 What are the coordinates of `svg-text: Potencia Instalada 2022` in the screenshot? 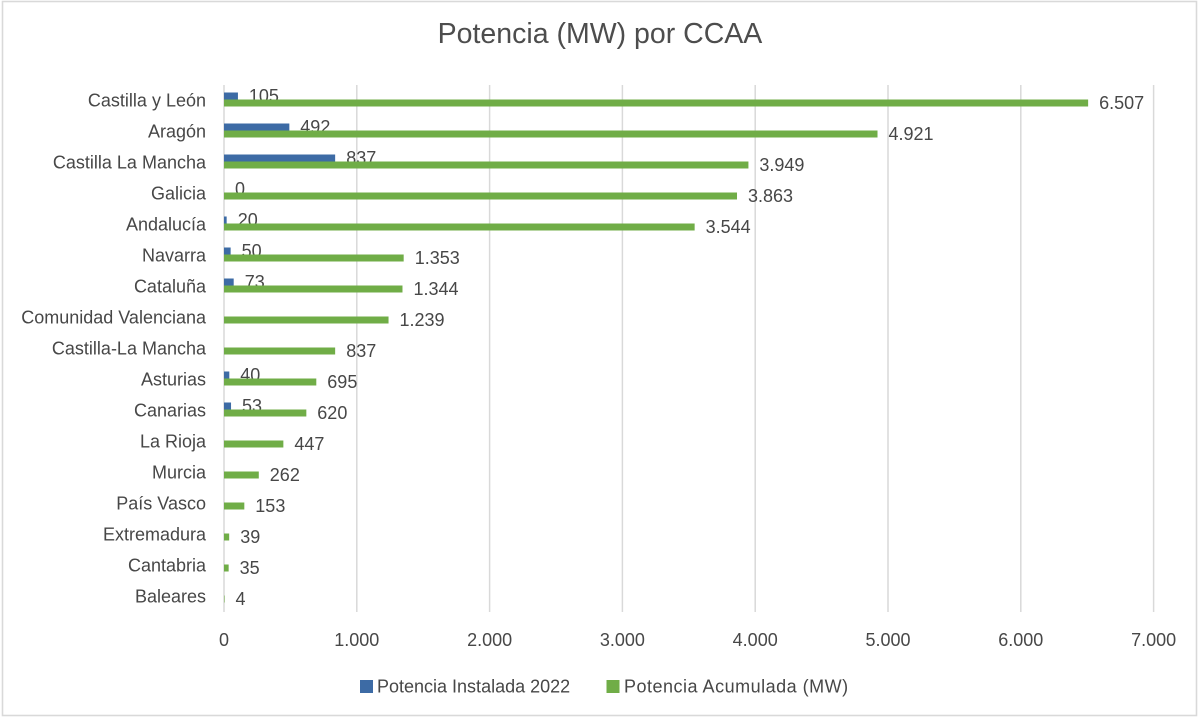 It's located at (473, 687).